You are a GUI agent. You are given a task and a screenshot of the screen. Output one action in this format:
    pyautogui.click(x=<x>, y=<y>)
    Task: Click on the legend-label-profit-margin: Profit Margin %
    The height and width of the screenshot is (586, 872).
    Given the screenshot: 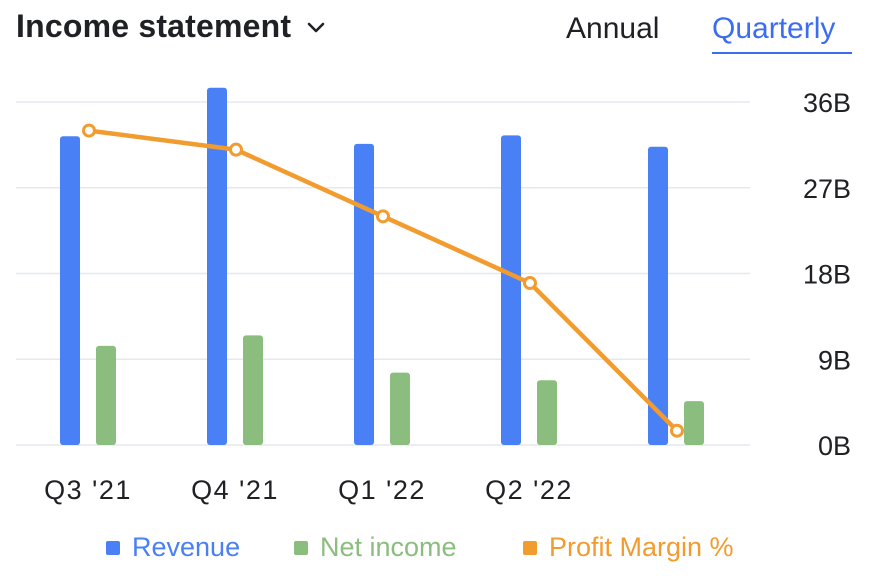 What is the action you would take?
    pyautogui.click(x=641, y=547)
    